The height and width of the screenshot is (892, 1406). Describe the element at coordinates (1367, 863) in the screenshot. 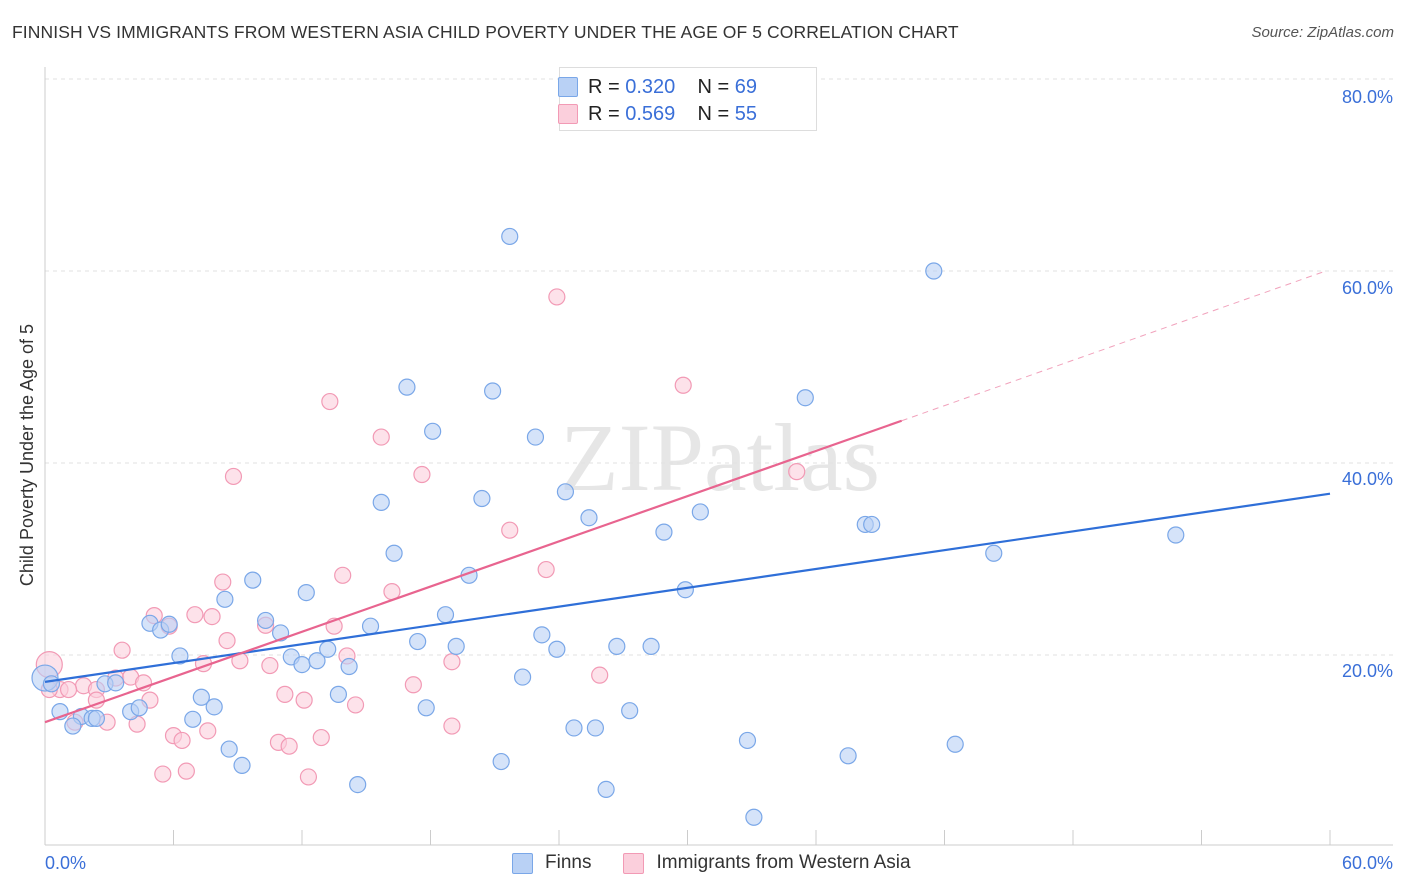

I see `x-tick-label-max: 60.0%` at that location.